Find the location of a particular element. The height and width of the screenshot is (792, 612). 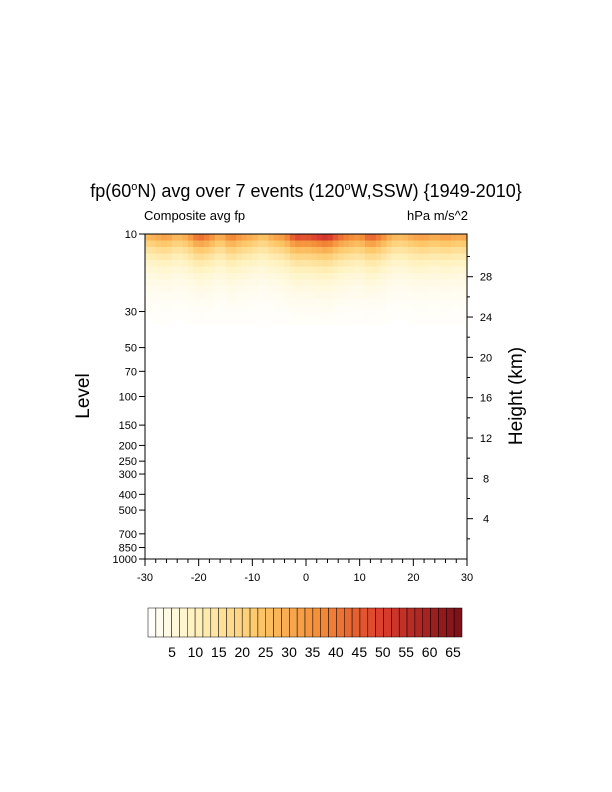

y-right-tick-label: 24 is located at coordinates (486, 318).